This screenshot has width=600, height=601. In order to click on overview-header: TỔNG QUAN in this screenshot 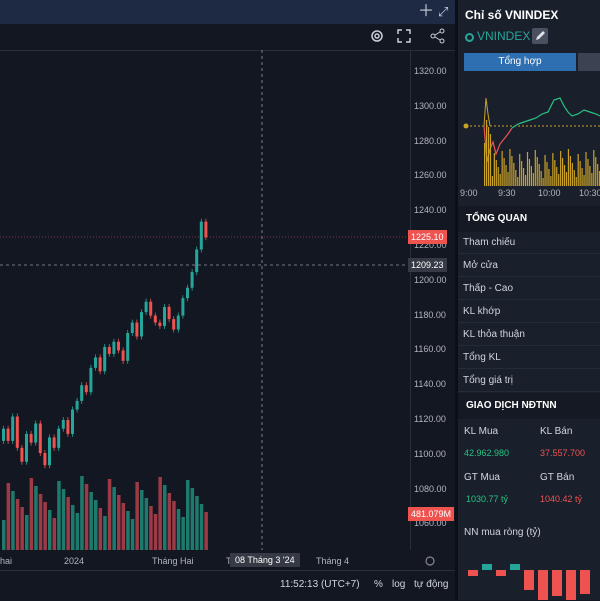, I will do `click(529, 219)`.